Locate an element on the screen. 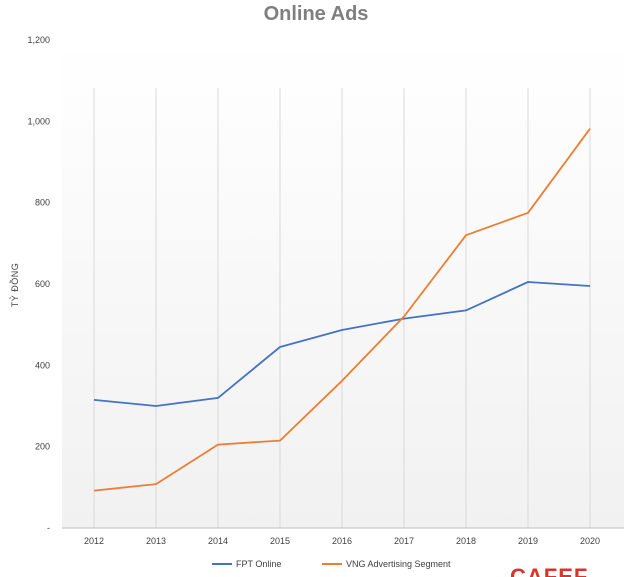 This screenshot has width=634, height=577. x-tick-label: 2015 is located at coordinates (280, 541).